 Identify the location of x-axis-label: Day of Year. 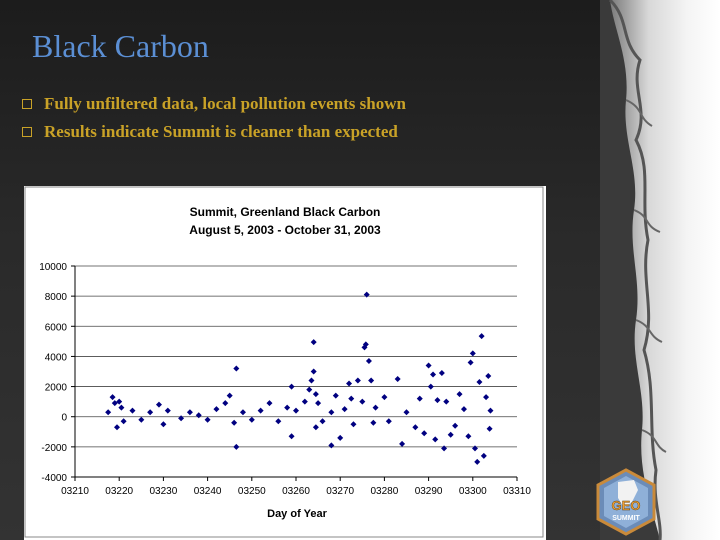
(297, 514).